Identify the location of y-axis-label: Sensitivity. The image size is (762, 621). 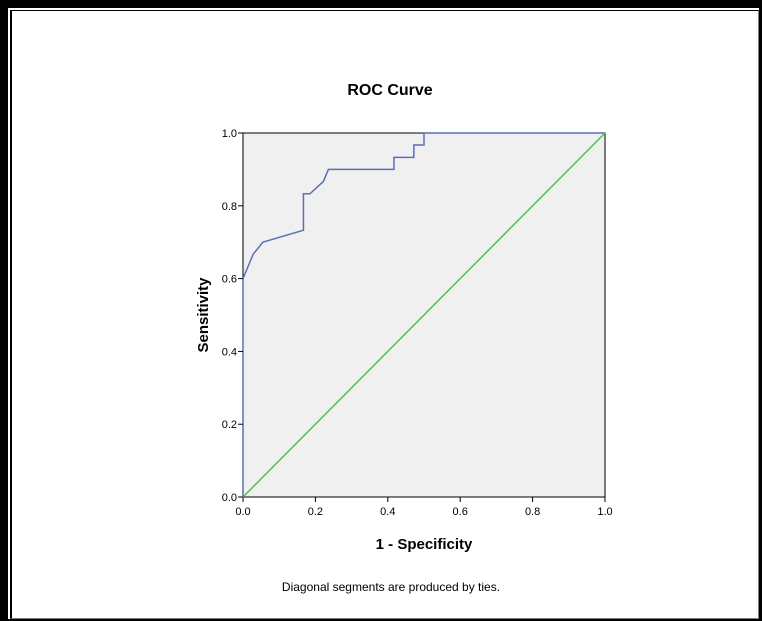
(203, 315).